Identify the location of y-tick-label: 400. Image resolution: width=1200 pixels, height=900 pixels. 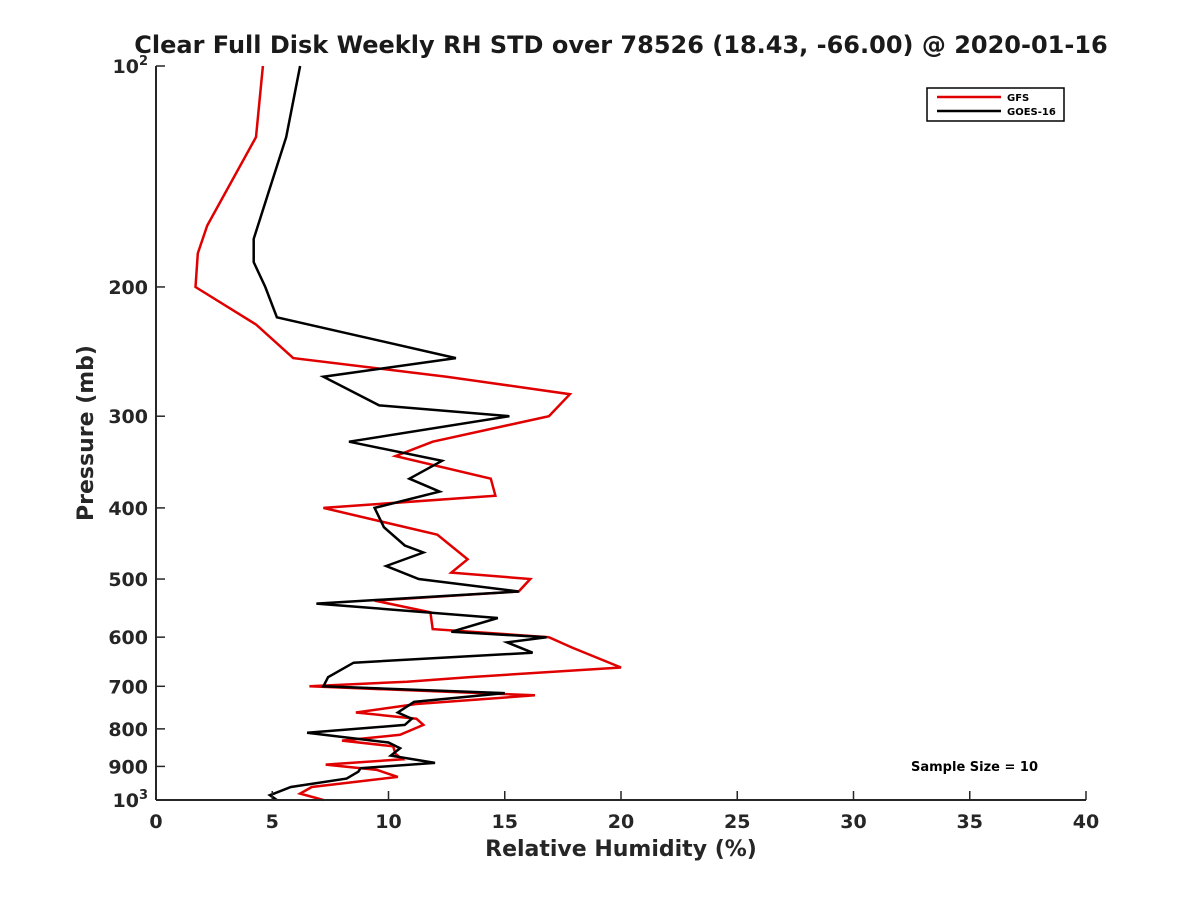
(128, 509).